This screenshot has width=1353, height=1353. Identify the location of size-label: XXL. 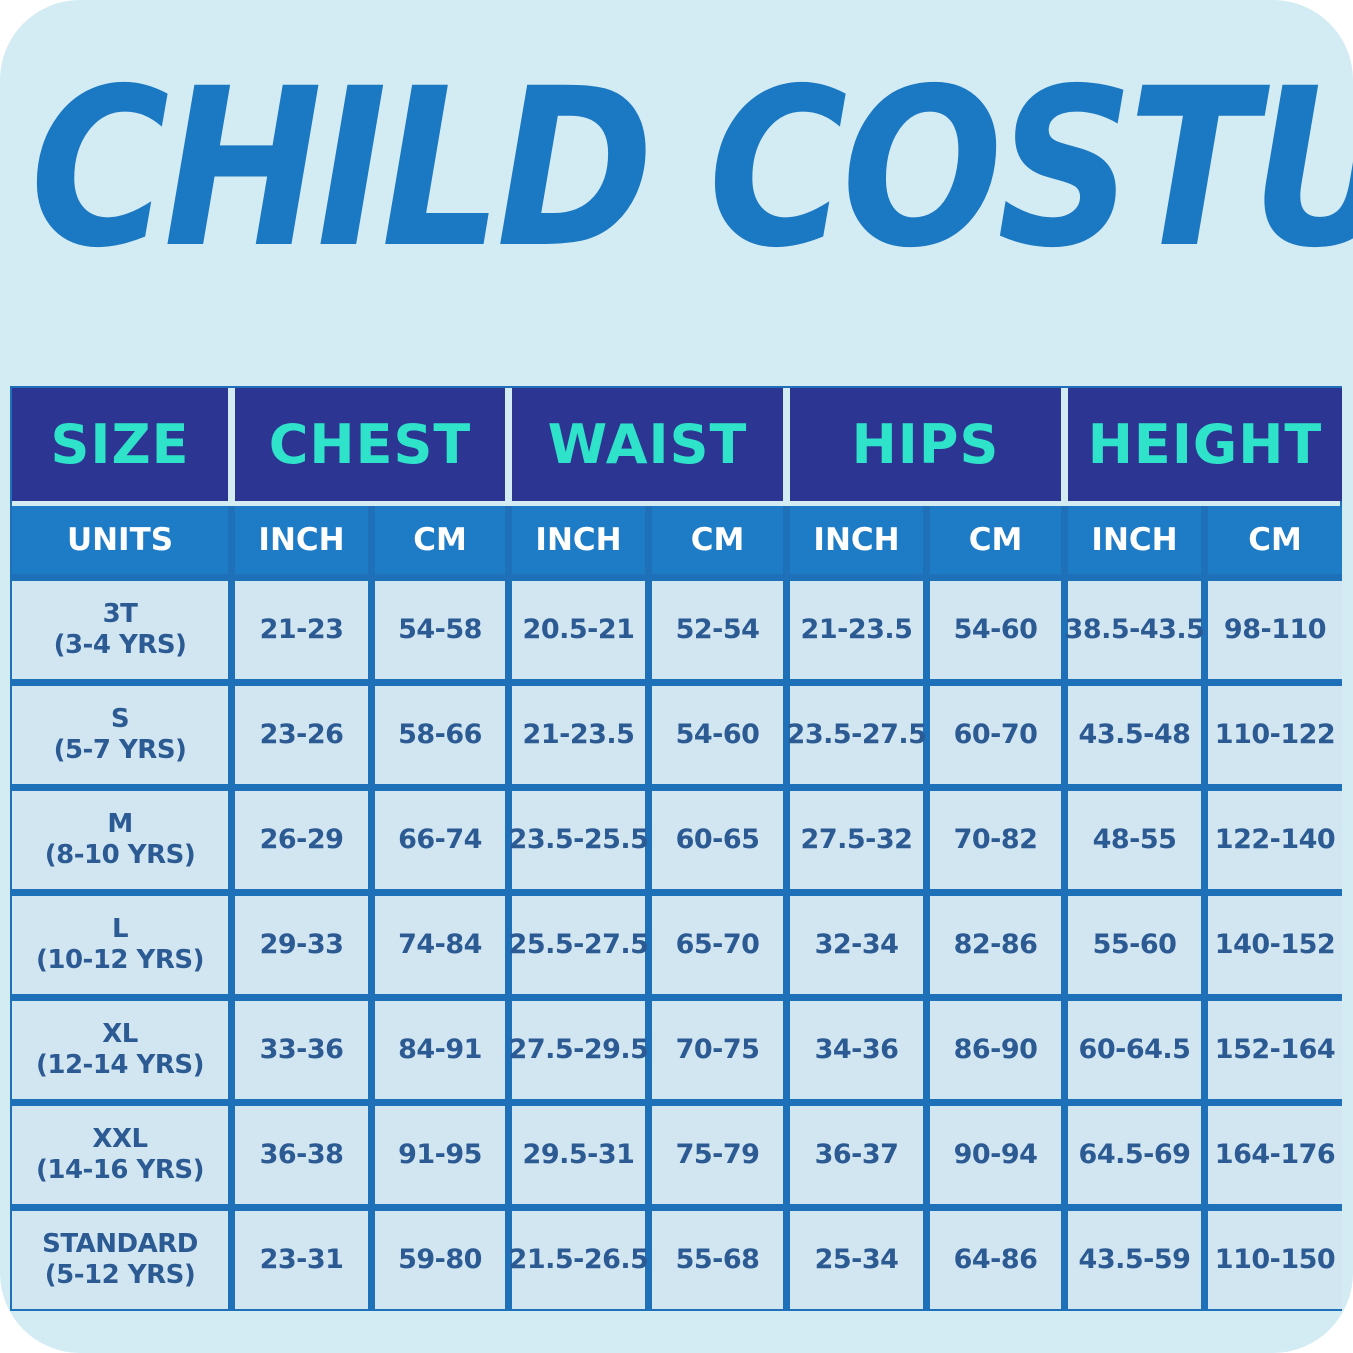
(120, 1138).